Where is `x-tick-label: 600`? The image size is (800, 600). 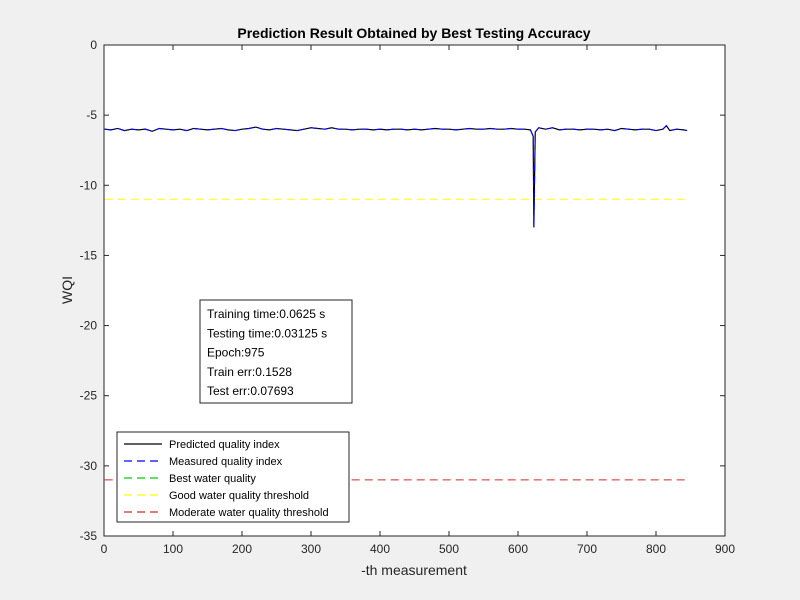
x-tick-label: 600 is located at coordinates (518, 549).